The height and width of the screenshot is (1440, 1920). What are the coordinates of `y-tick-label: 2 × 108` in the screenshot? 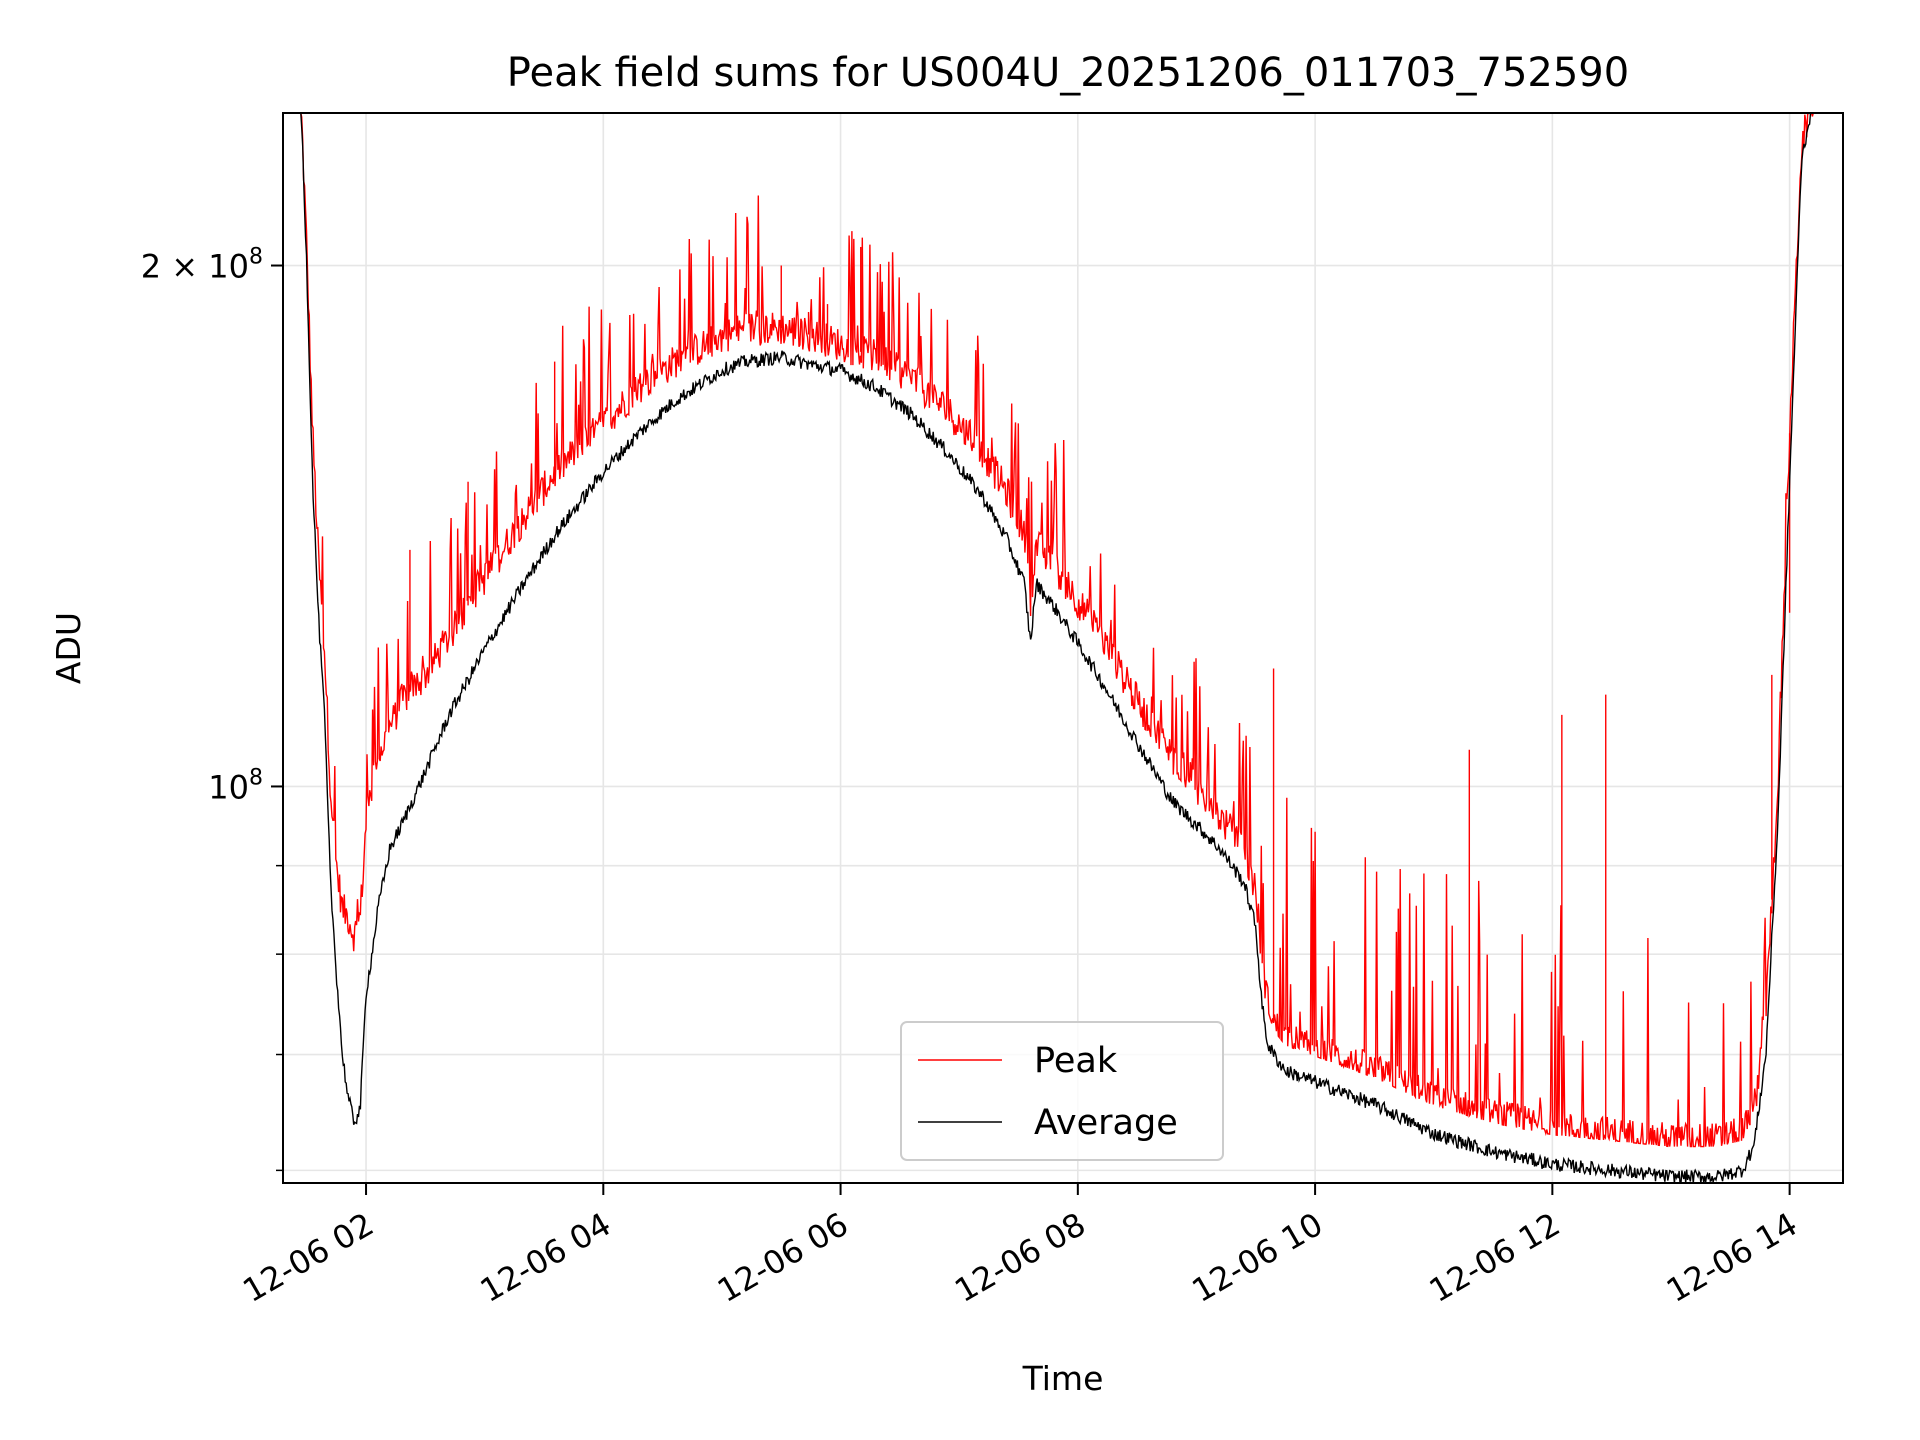 It's located at (202, 265).